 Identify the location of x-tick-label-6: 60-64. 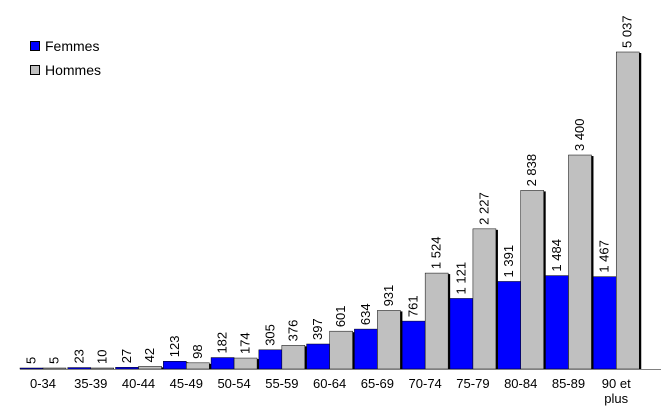
(329, 383).